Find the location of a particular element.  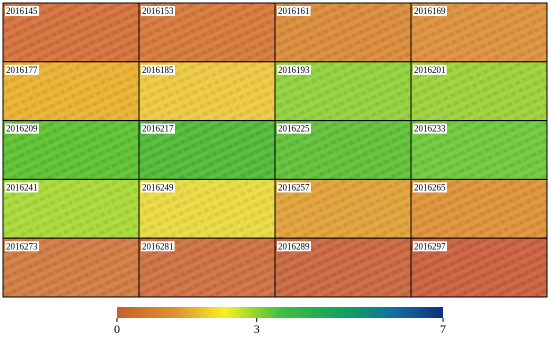

panel-label: 2016193 is located at coordinates (294, 70).